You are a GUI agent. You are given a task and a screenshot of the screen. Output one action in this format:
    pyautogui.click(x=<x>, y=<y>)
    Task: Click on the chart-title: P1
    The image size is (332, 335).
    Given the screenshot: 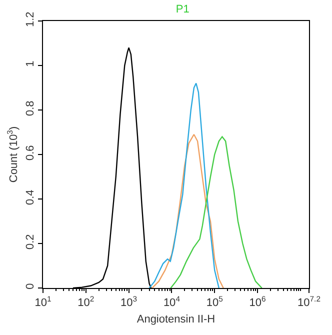 What is the action you would take?
    pyautogui.click(x=183, y=10)
    